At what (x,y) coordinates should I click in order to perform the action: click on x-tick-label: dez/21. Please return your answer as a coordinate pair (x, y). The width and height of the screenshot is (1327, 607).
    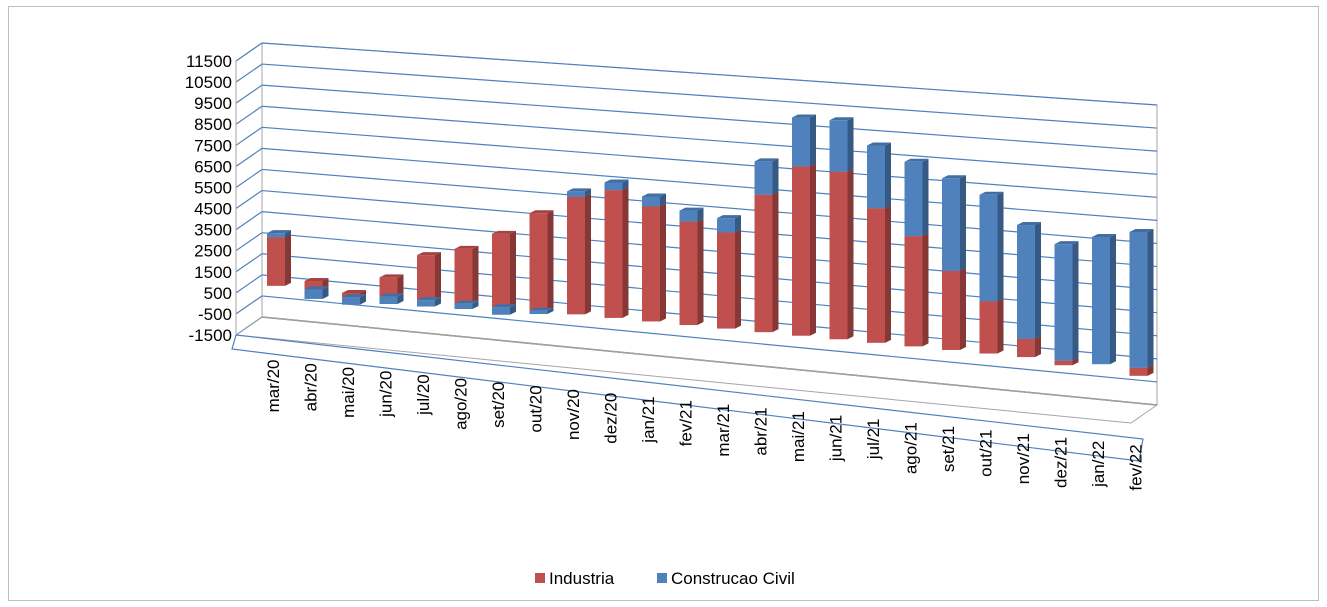
    Looking at the image, I should click on (1061, 462).